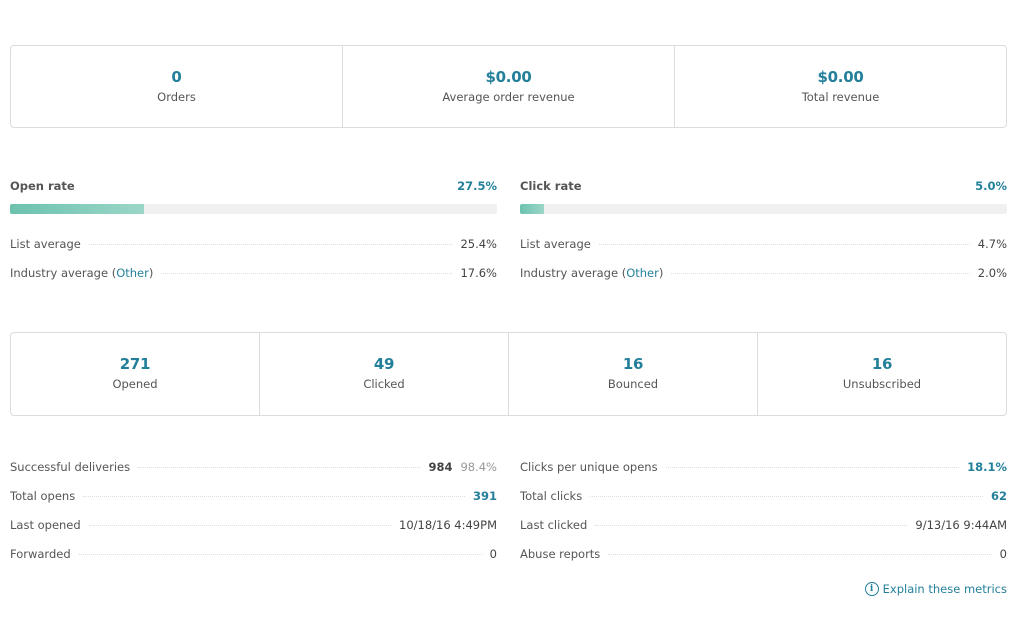 This screenshot has height=617, width=1024. Describe the element at coordinates (508, 97) in the screenshot. I see `stat-label: Average order revenue` at that location.